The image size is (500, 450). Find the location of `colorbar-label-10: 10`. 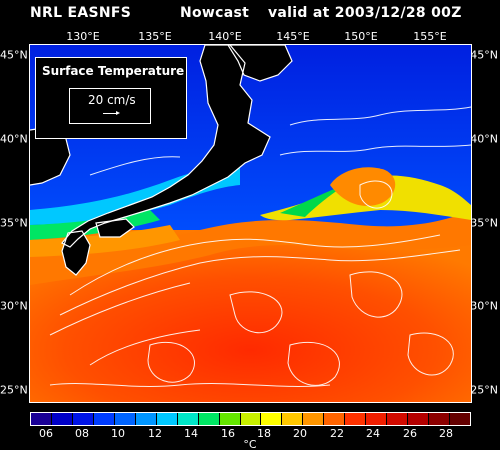

colorbar-label-10: 10 is located at coordinates (118, 433).